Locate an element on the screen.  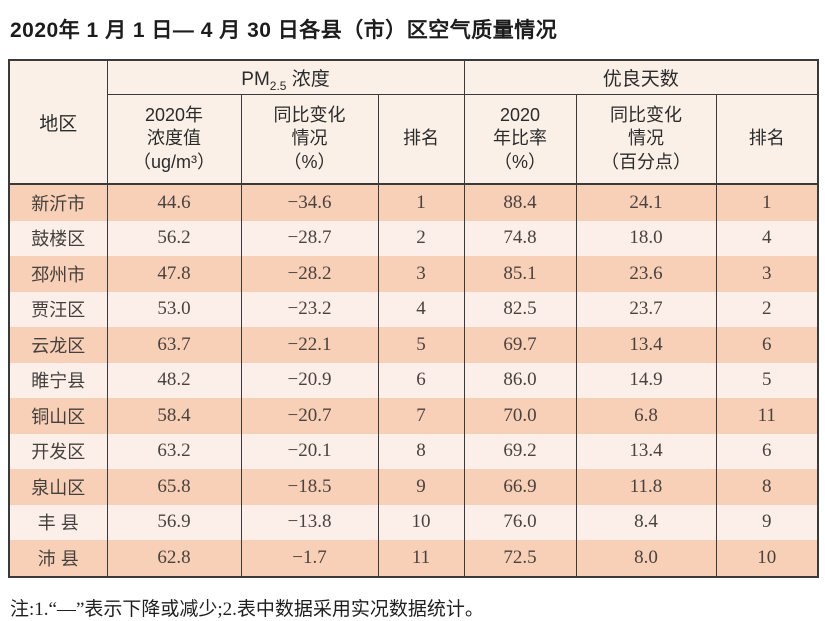
data-cell: −28.2 is located at coordinates (309, 274).